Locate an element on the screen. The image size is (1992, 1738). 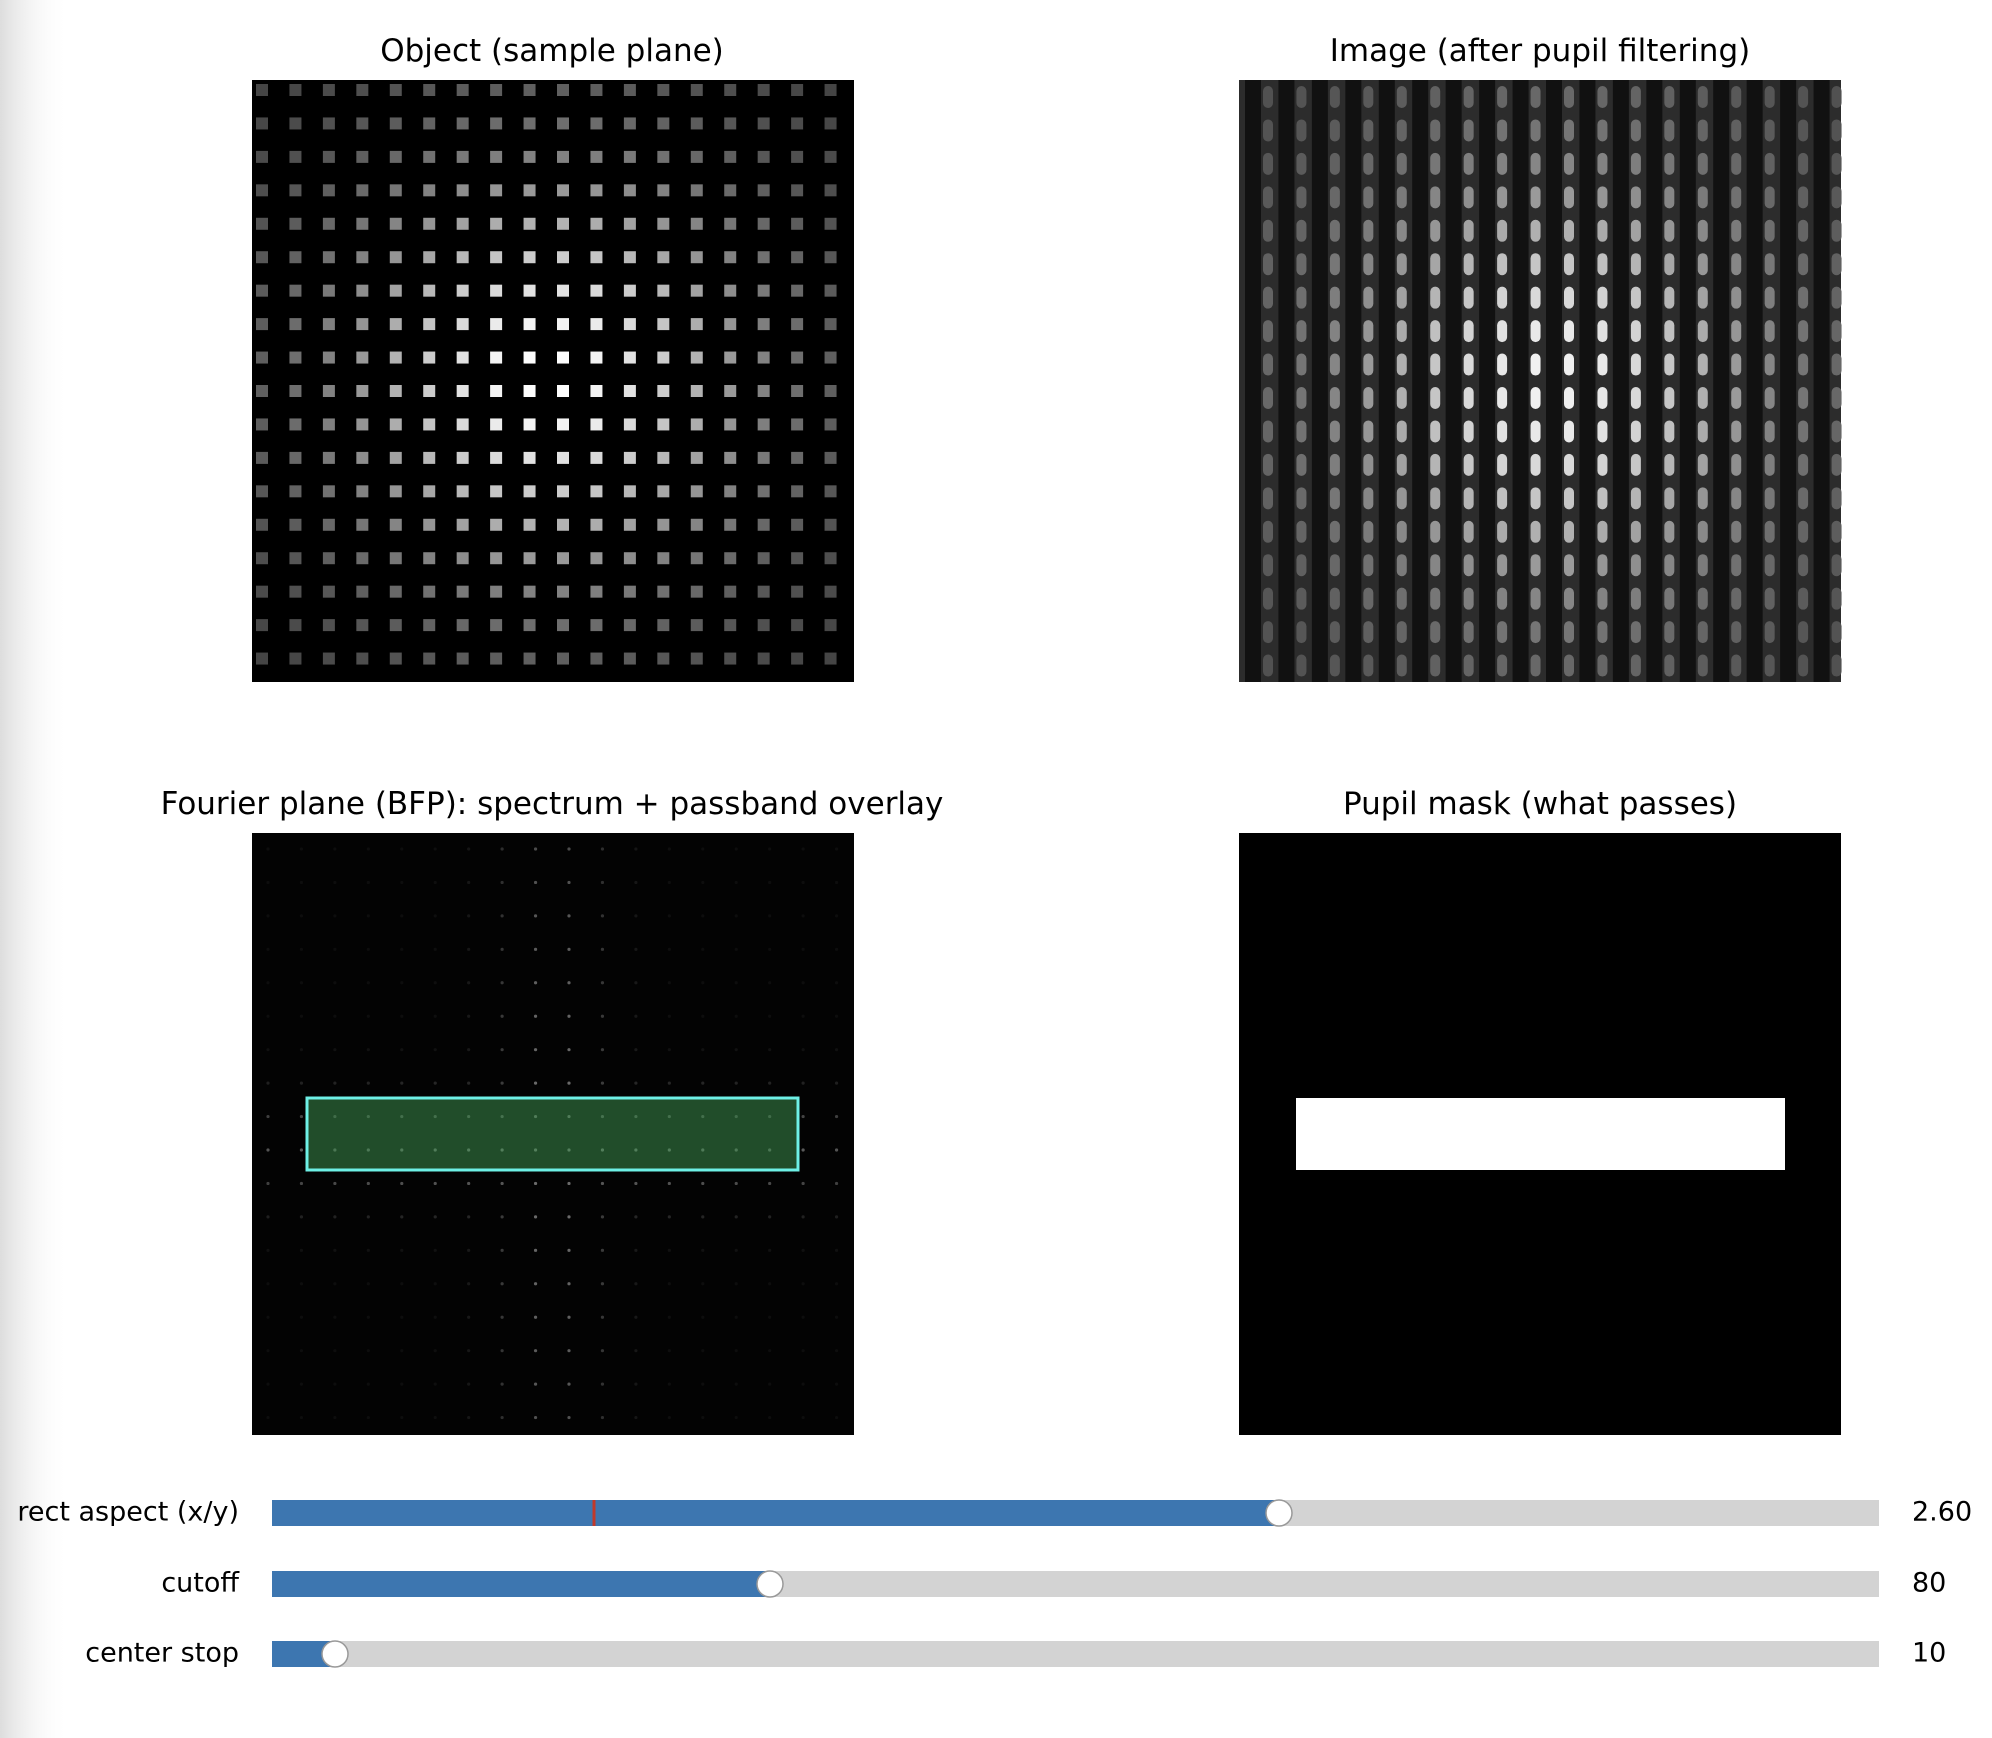
slider-value: 2.60 is located at coordinates (1942, 1512).